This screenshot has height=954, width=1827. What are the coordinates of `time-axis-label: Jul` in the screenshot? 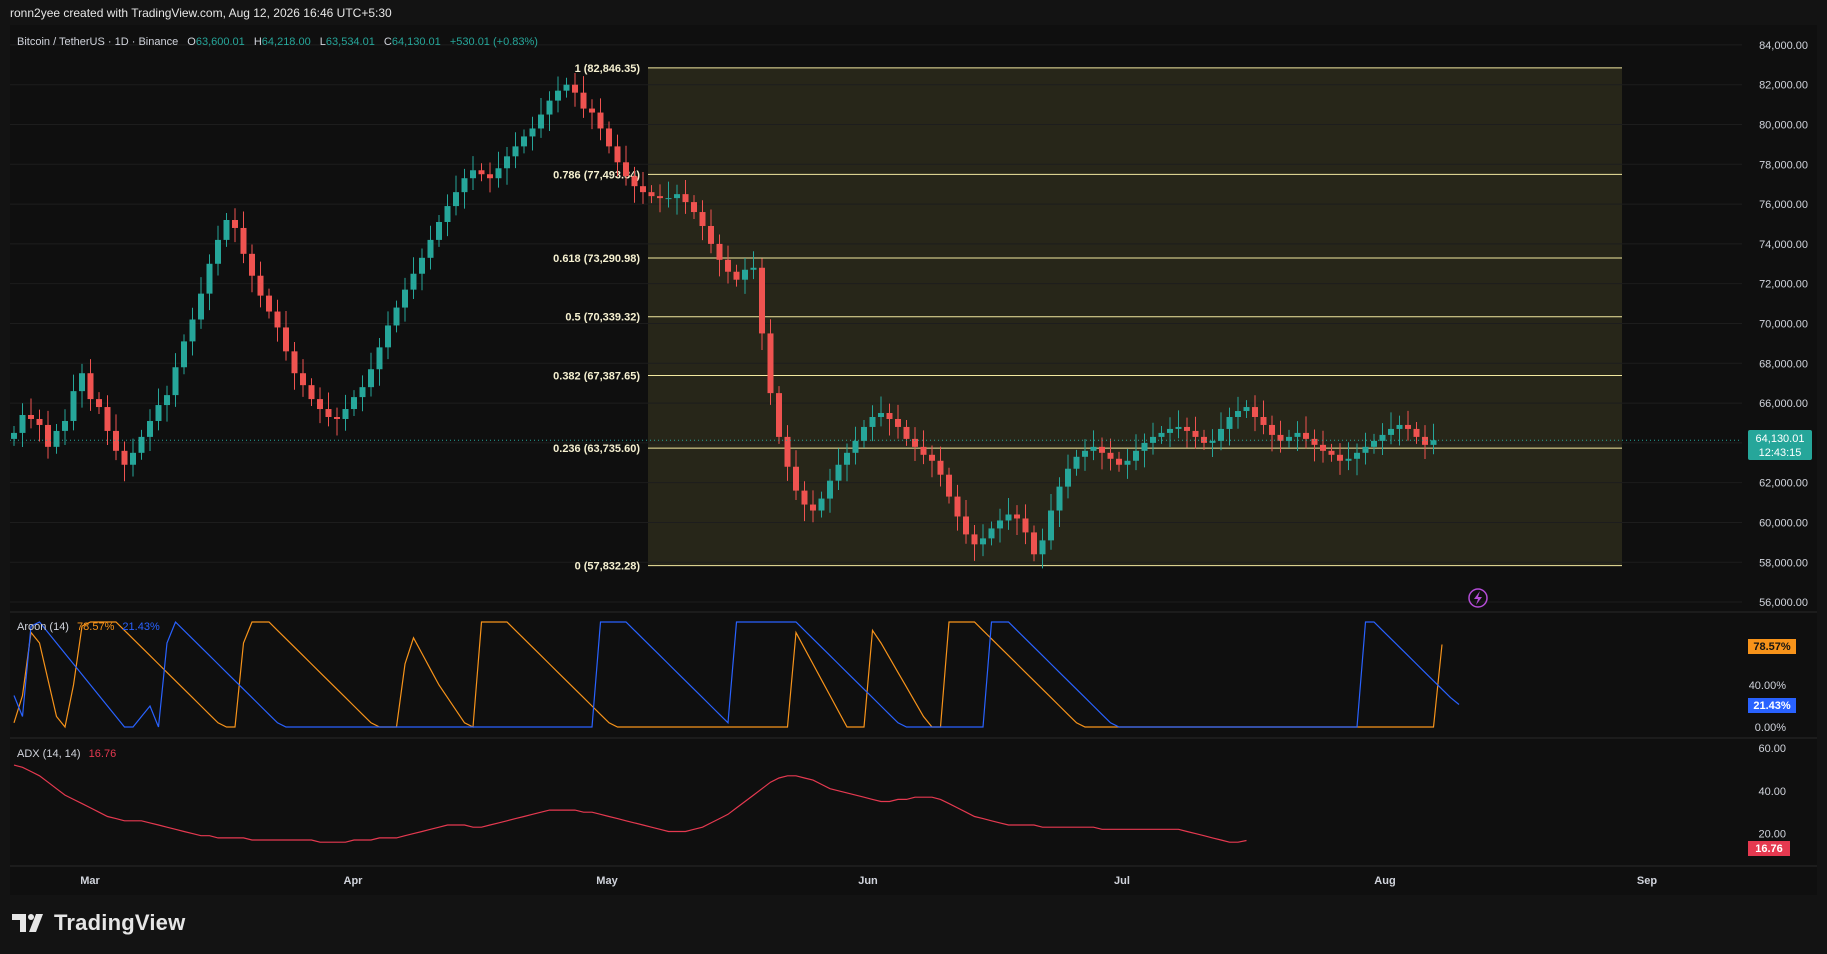 It's located at (1122, 881).